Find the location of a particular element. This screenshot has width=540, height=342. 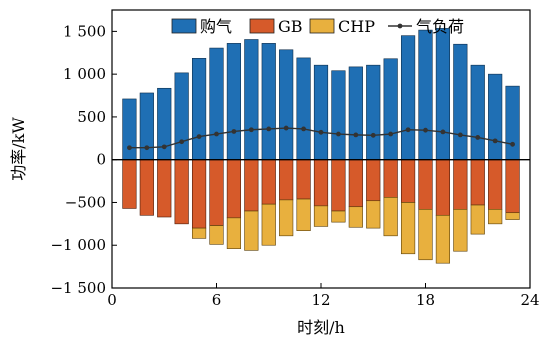

y-axis-label: 功率/kW is located at coordinates (18, 149).